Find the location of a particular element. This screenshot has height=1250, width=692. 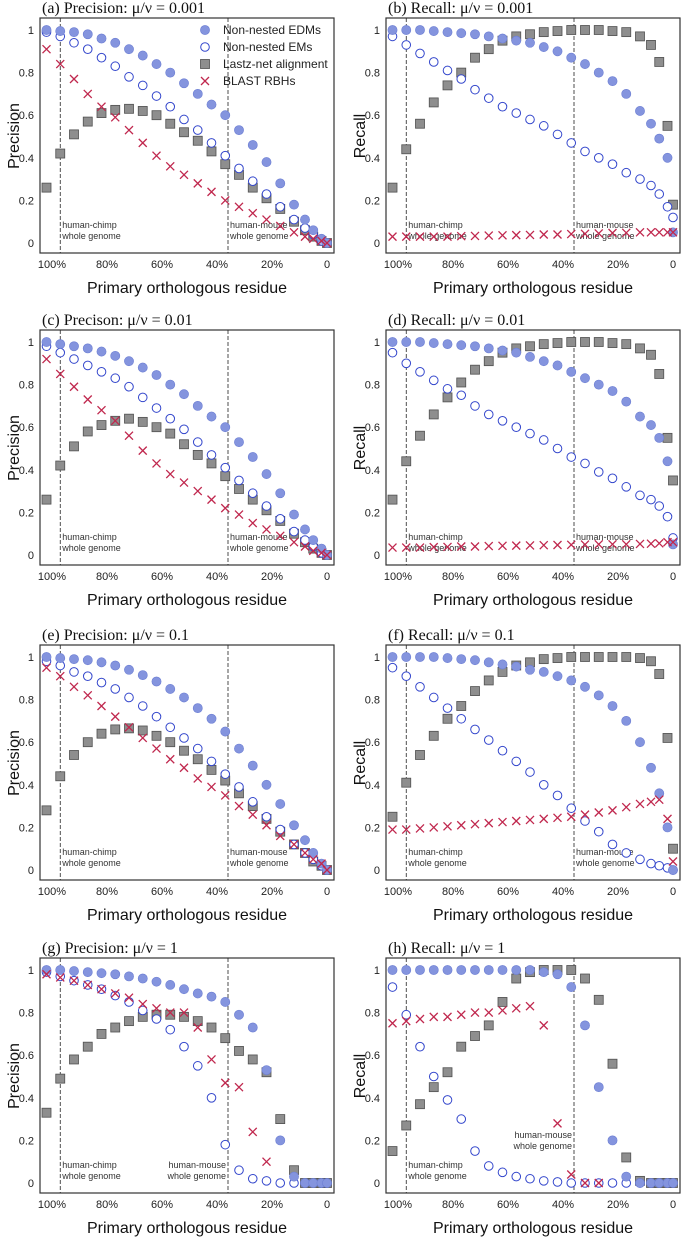

series-em is located at coordinates (532, 768).